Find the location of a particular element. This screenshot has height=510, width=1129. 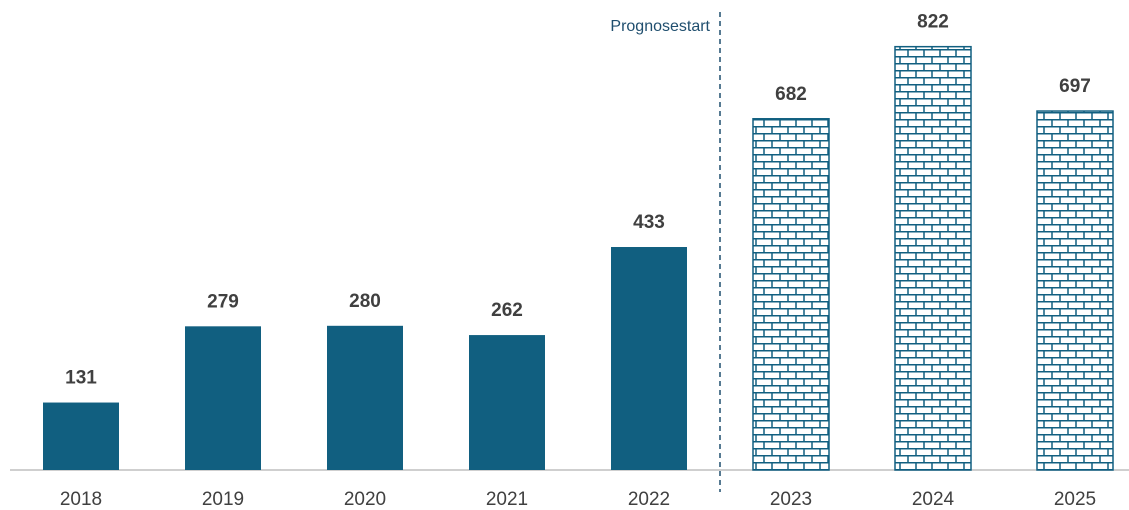

data-label: 697 is located at coordinates (1075, 86).